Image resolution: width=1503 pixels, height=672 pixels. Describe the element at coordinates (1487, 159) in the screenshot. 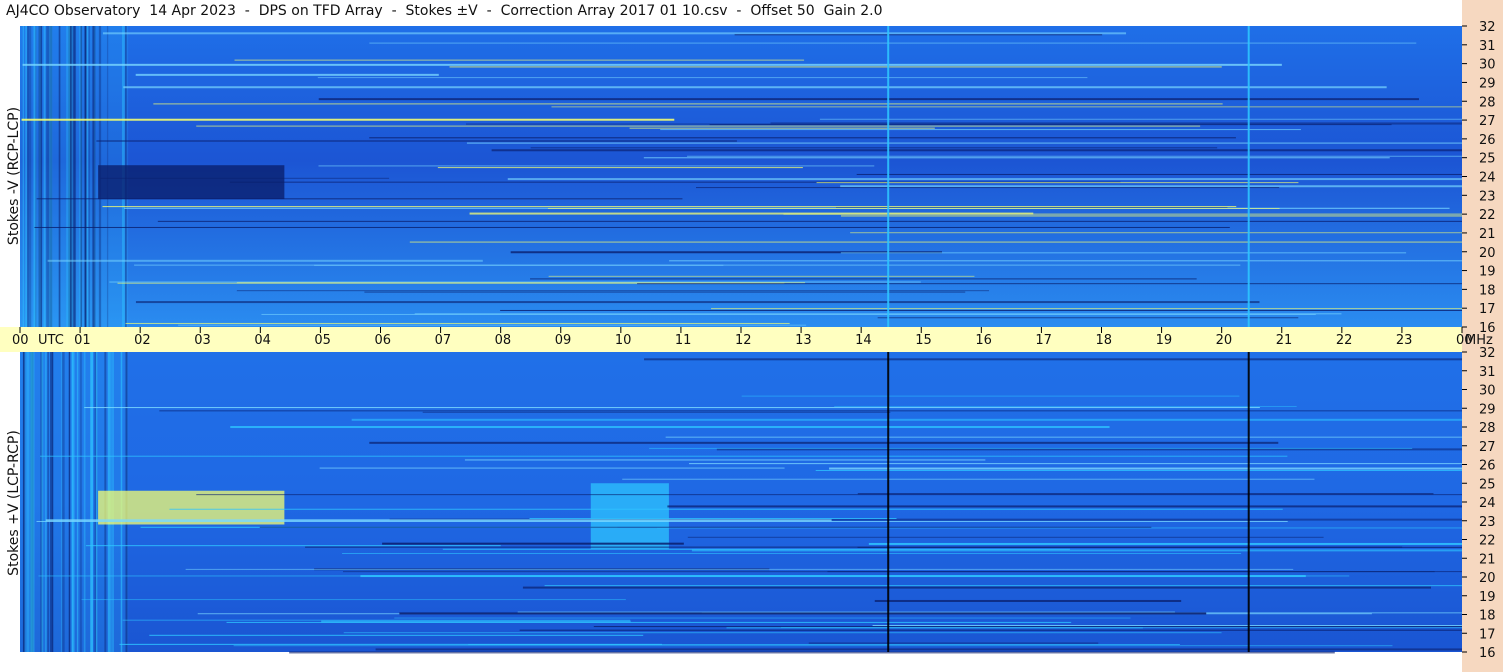

I see `y-tick-label: 25` at that location.